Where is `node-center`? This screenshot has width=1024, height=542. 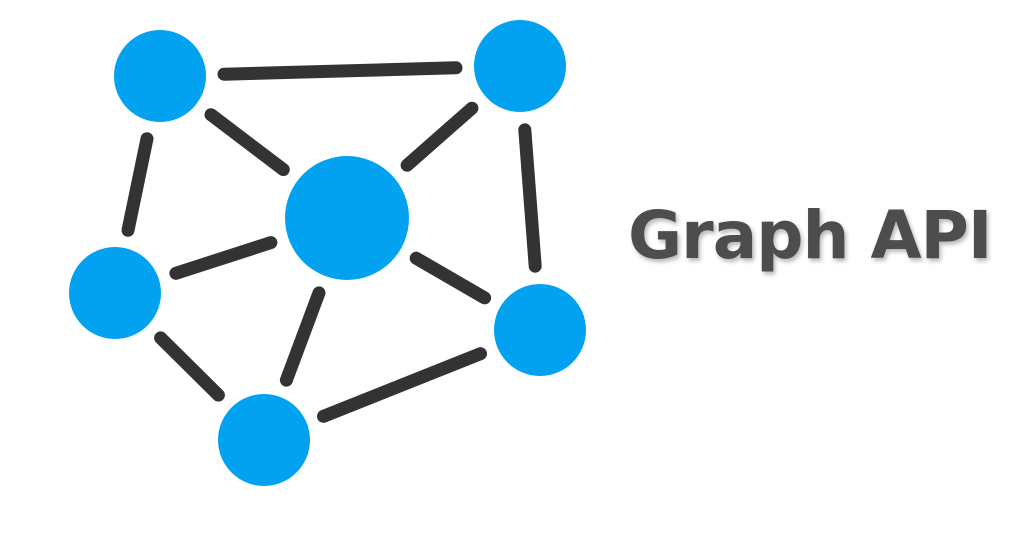 node-center is located at coordinates (347, 218).